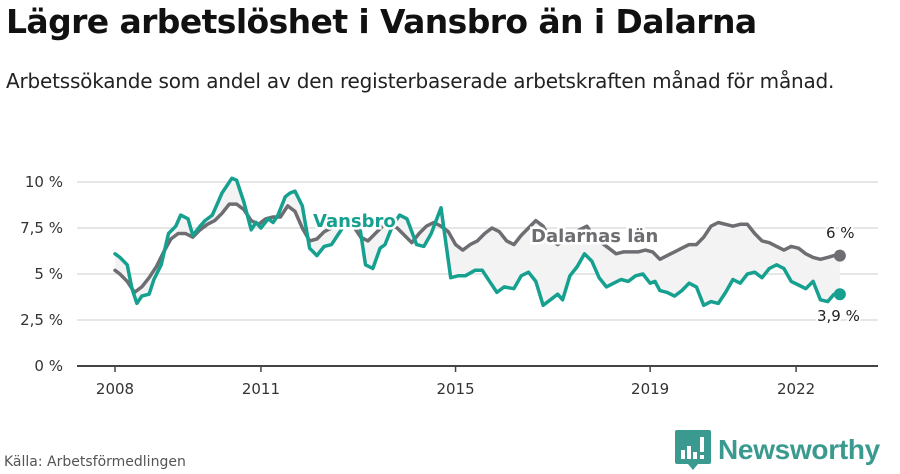  What do you see at coordinates (95, 462) in the screenshot?
I see `source-note: Källa: Arbetsförmedlingen` at bounding box center [95, 462].